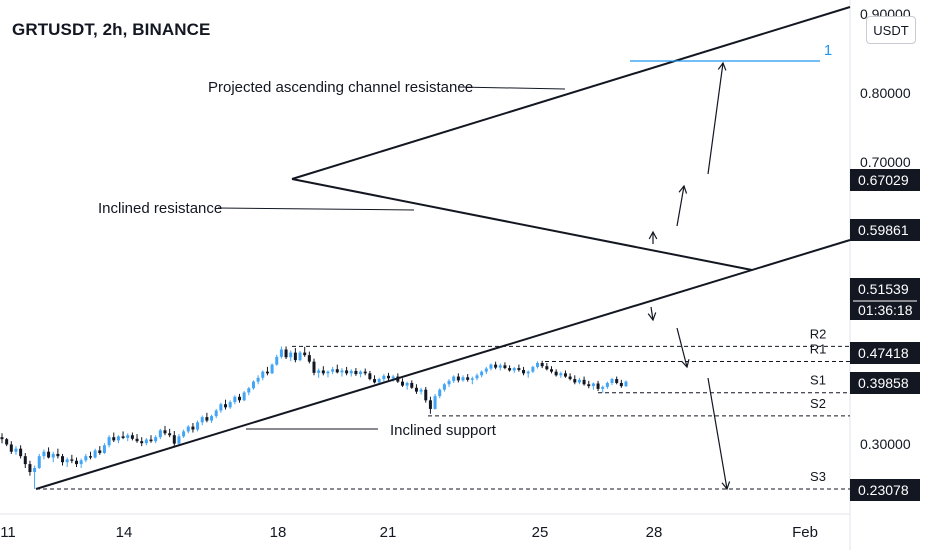 The height and width of the screenshot is (550, 932). I want to click on svg-text: 0.67029, so click(883, 180).